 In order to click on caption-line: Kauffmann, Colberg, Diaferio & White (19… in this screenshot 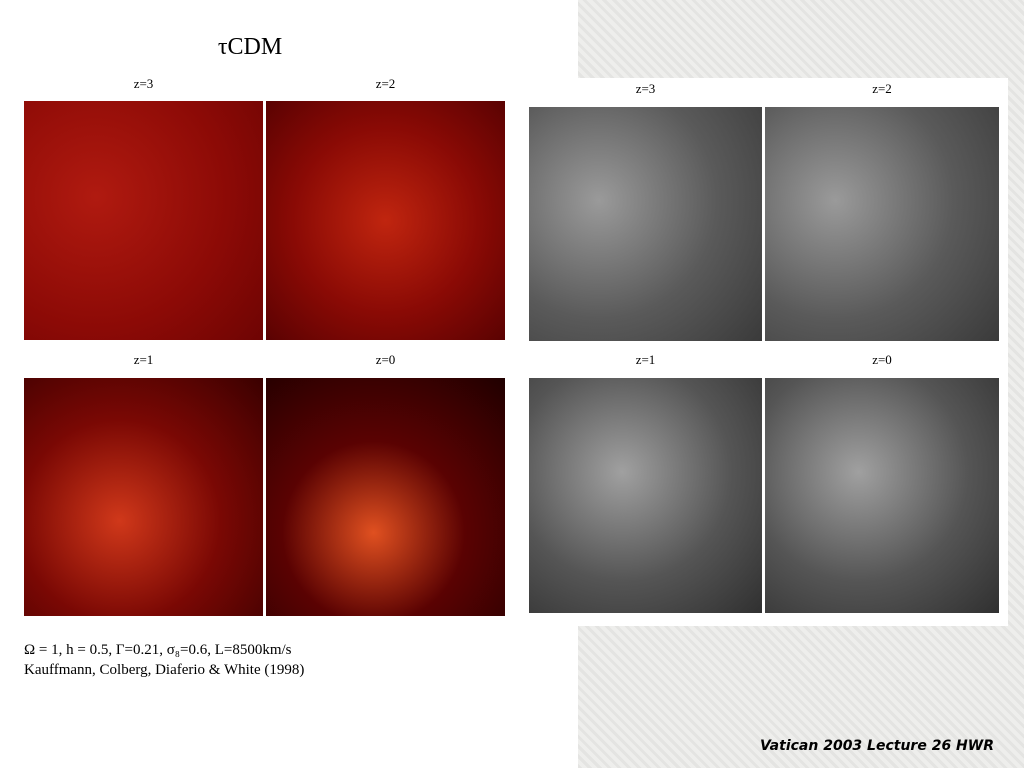, I will do `click(164, 670)`.